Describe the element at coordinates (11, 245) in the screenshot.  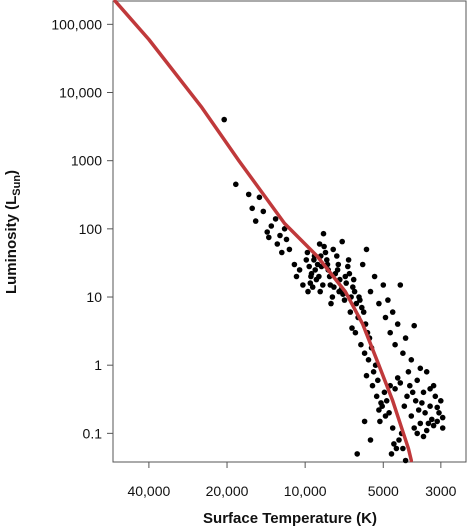
I see `y-axis-title-main: Luminosity (L` at that location.